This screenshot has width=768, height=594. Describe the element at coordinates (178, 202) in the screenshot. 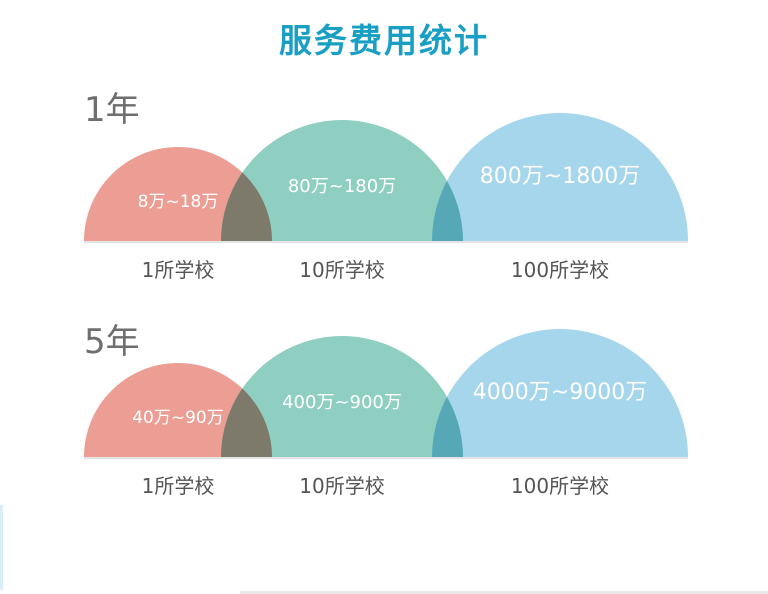

I see `value-label-1: 8万~18万` at that location.